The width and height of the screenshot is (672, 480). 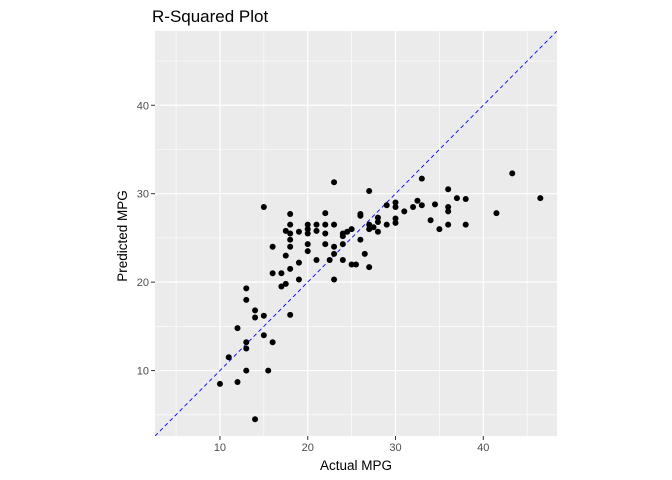 I want to click on y-axis-ticks: 10 20 30 40, so click(x=146, y=239).